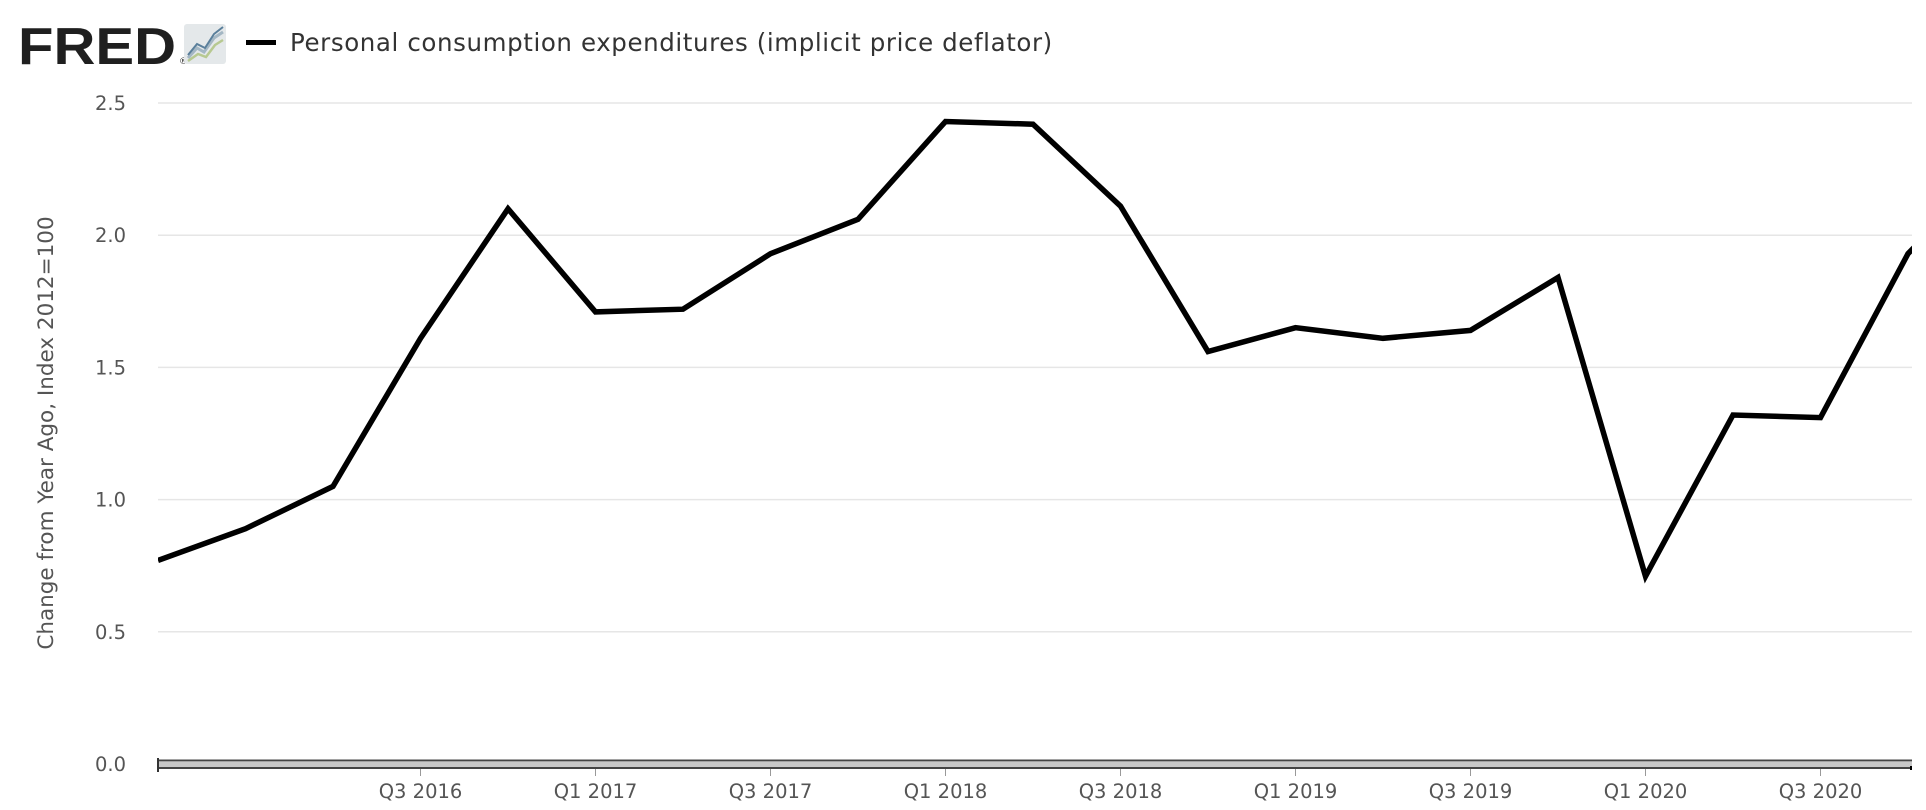 Image resolution: width=1926 pixels, height=810 pixels. What do you see at coordinates (46, 432) in the screenshot?
I see `y-axis-label: Change from Year Ago, Index 2012=100` at bounding box center [46, 432].